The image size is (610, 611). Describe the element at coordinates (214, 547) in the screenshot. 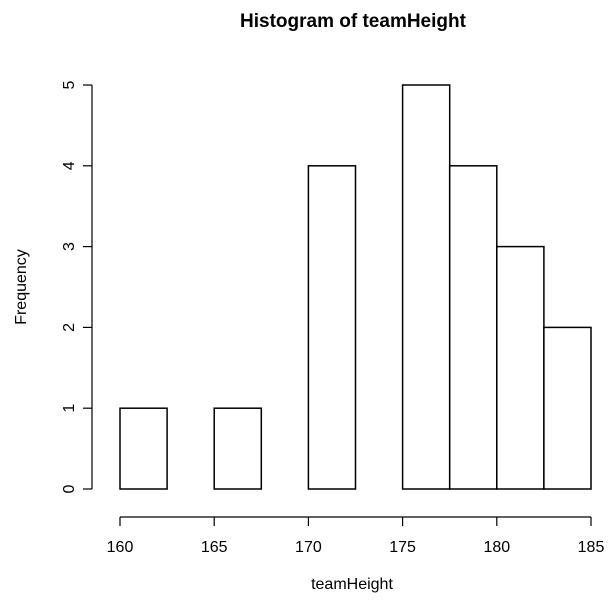

I see `x-tick-label-1: 165` at that location.